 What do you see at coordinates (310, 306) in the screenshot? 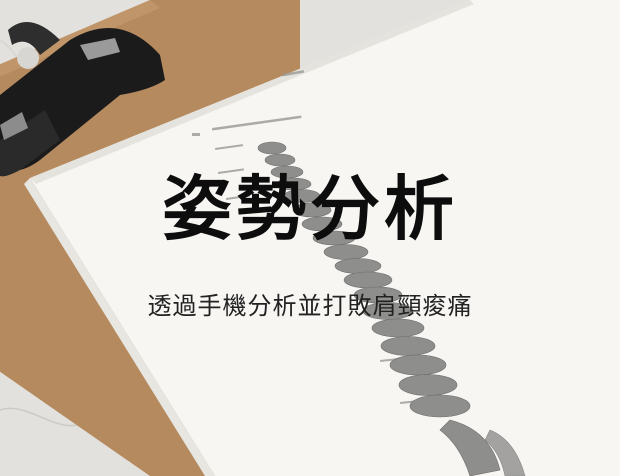
I see `hero-subtitle: 透過手機分析並打敗肩頸痠痛` at bounding box center [310, 306].